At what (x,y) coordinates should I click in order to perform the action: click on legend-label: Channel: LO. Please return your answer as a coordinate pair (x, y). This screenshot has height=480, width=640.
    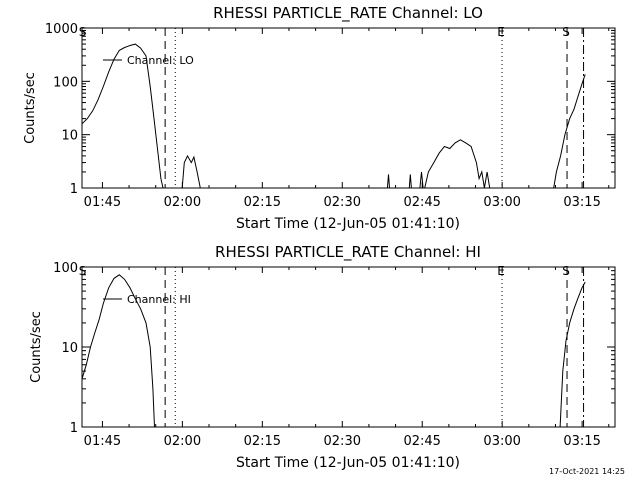
    Looking at the image, I should click on (160, 60).